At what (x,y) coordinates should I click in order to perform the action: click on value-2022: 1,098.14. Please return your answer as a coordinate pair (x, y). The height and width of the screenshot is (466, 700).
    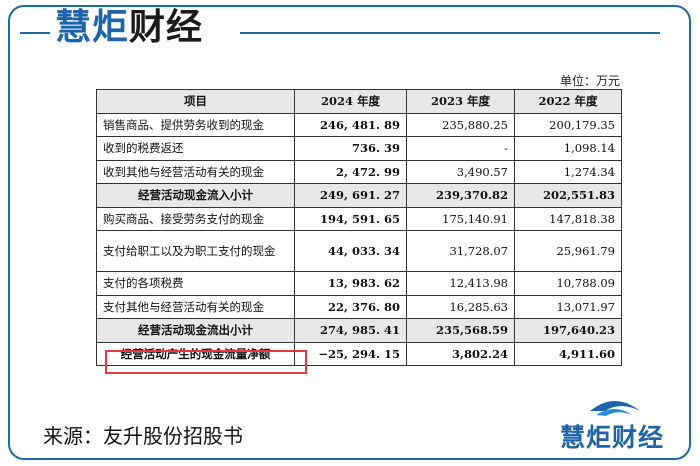
    Looking at the image, I should click on (568, 148).